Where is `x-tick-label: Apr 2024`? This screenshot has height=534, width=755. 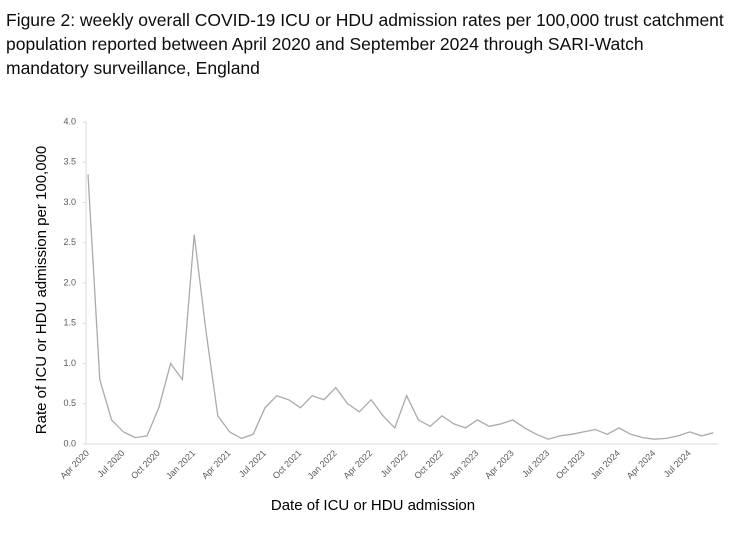 x-tick-label: Apr 2024 is located at coordinates (641, 464).